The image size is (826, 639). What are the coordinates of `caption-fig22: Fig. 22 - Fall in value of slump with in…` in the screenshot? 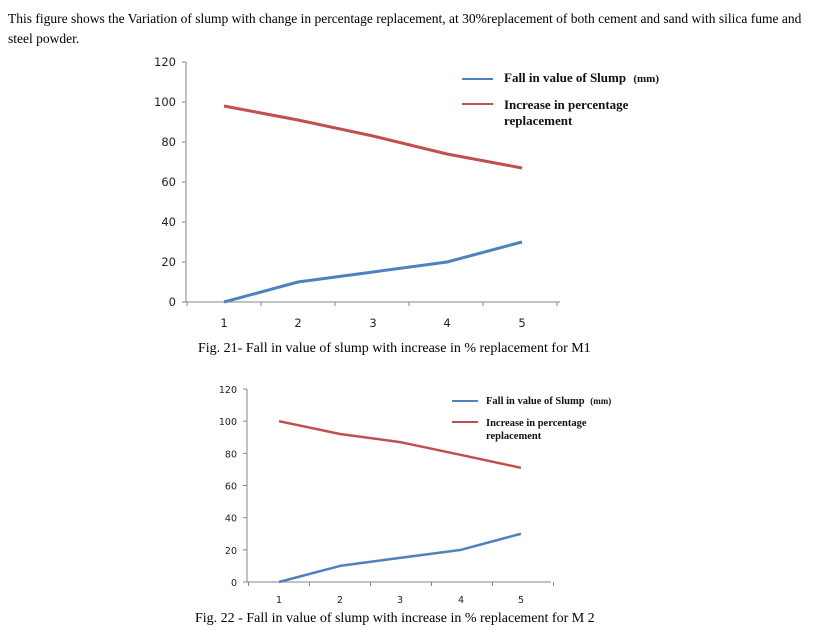 It's located at (395, 618).